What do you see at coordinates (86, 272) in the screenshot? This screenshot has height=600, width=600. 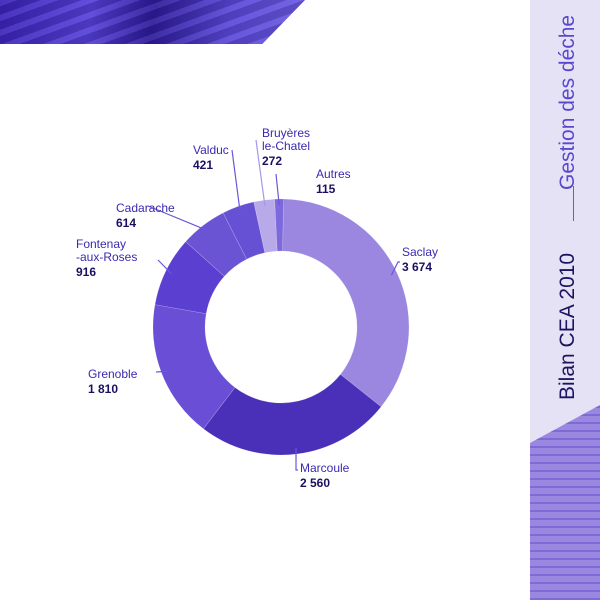 I see `slice-value: 916` at bounding box center [86, 272].